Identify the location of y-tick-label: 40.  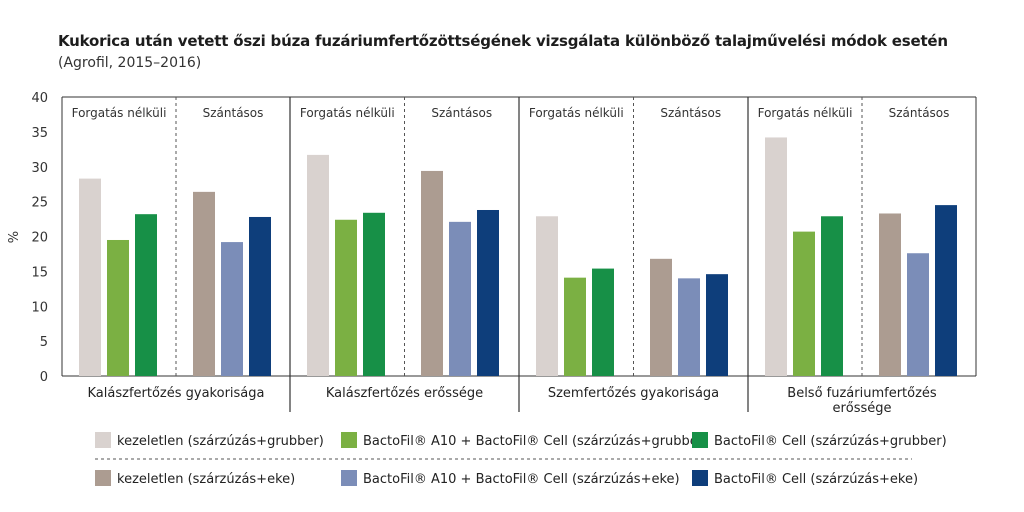
(39, 98).